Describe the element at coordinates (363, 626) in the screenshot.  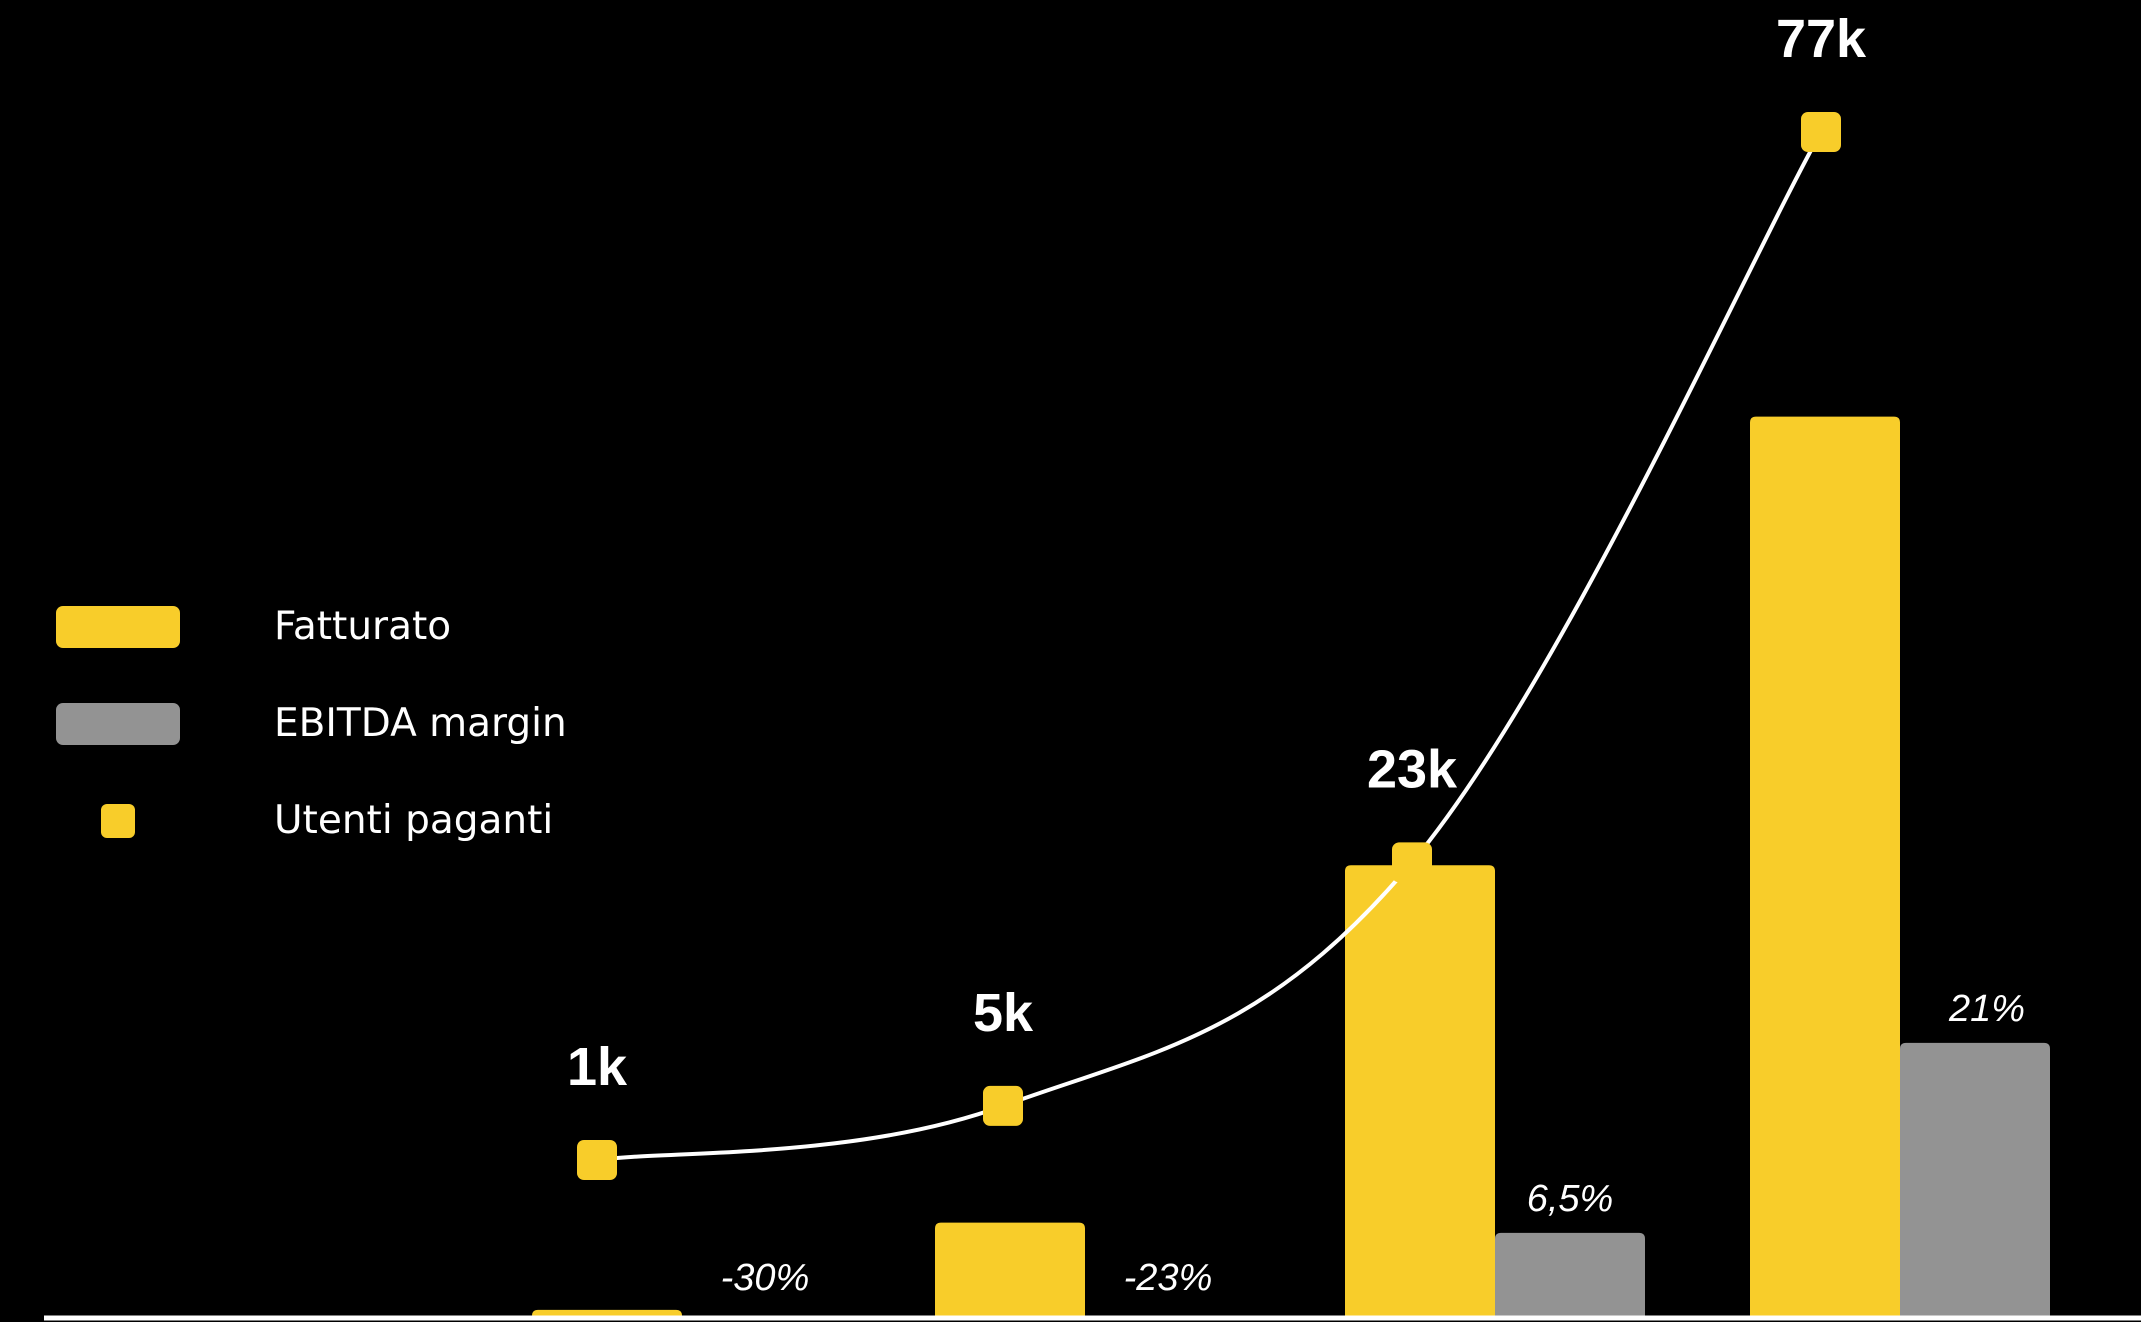
I see `legend-label-fatturato: Fatturato` at that location.